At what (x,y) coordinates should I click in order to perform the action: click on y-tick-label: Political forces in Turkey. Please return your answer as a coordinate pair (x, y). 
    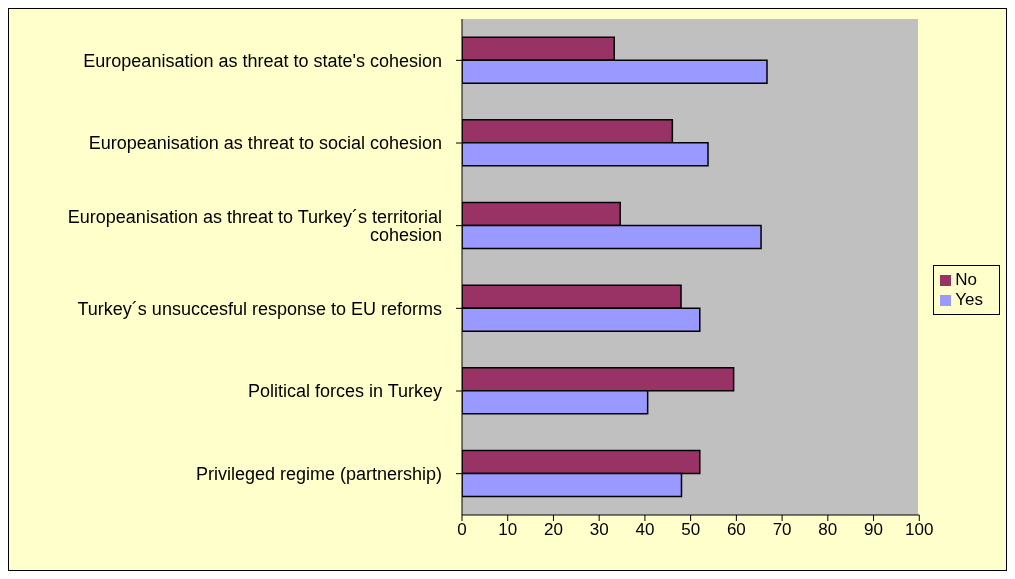
    Looking at the image, I should click on (344, 391).